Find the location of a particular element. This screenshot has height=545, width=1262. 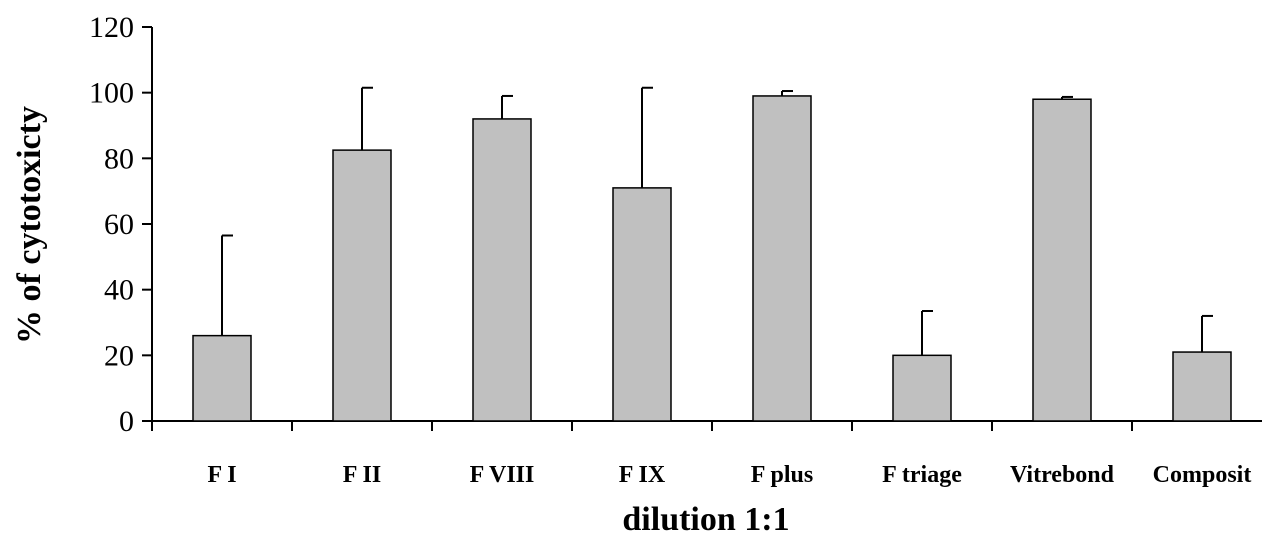

y-tick-label: 60 is located at coordinates (119, 224).